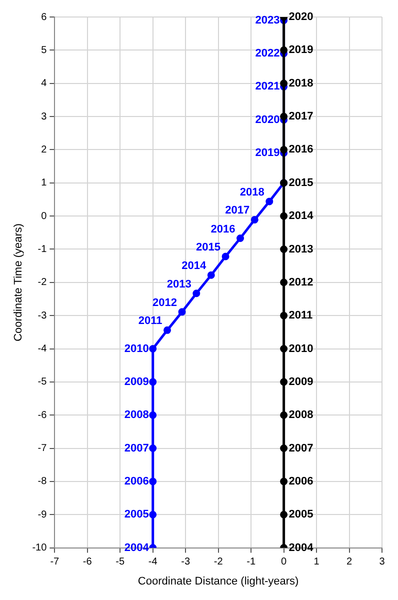 The image size is (398, 600). Describe the element at coordinates (44, 116) in the screenshot. I see `y-tick-label: 3` at that location.